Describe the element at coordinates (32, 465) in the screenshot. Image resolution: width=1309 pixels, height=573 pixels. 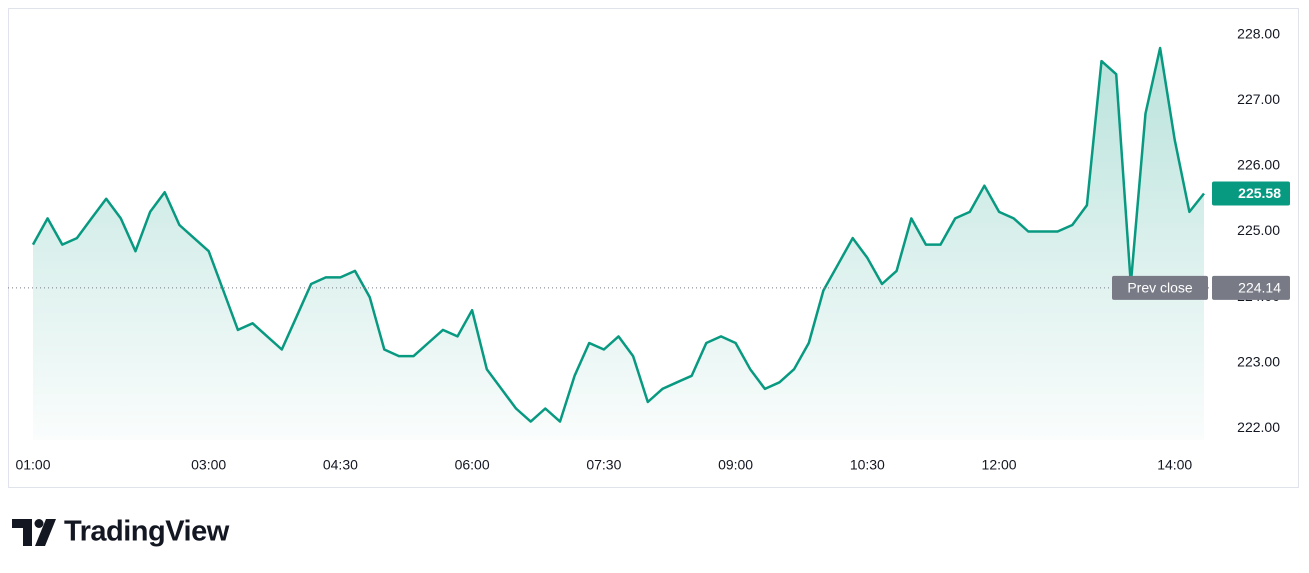
I see `x-tick-label: 01:00` at that location.